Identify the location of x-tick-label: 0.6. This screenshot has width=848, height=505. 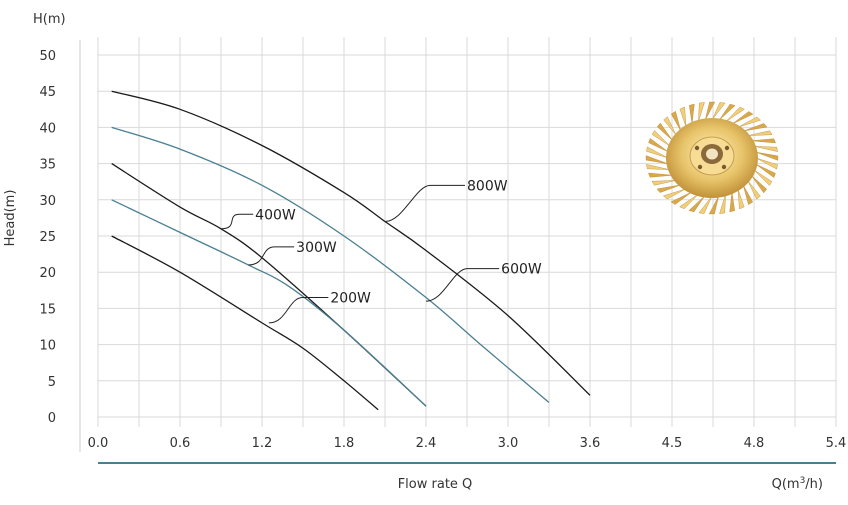
(180, 443).